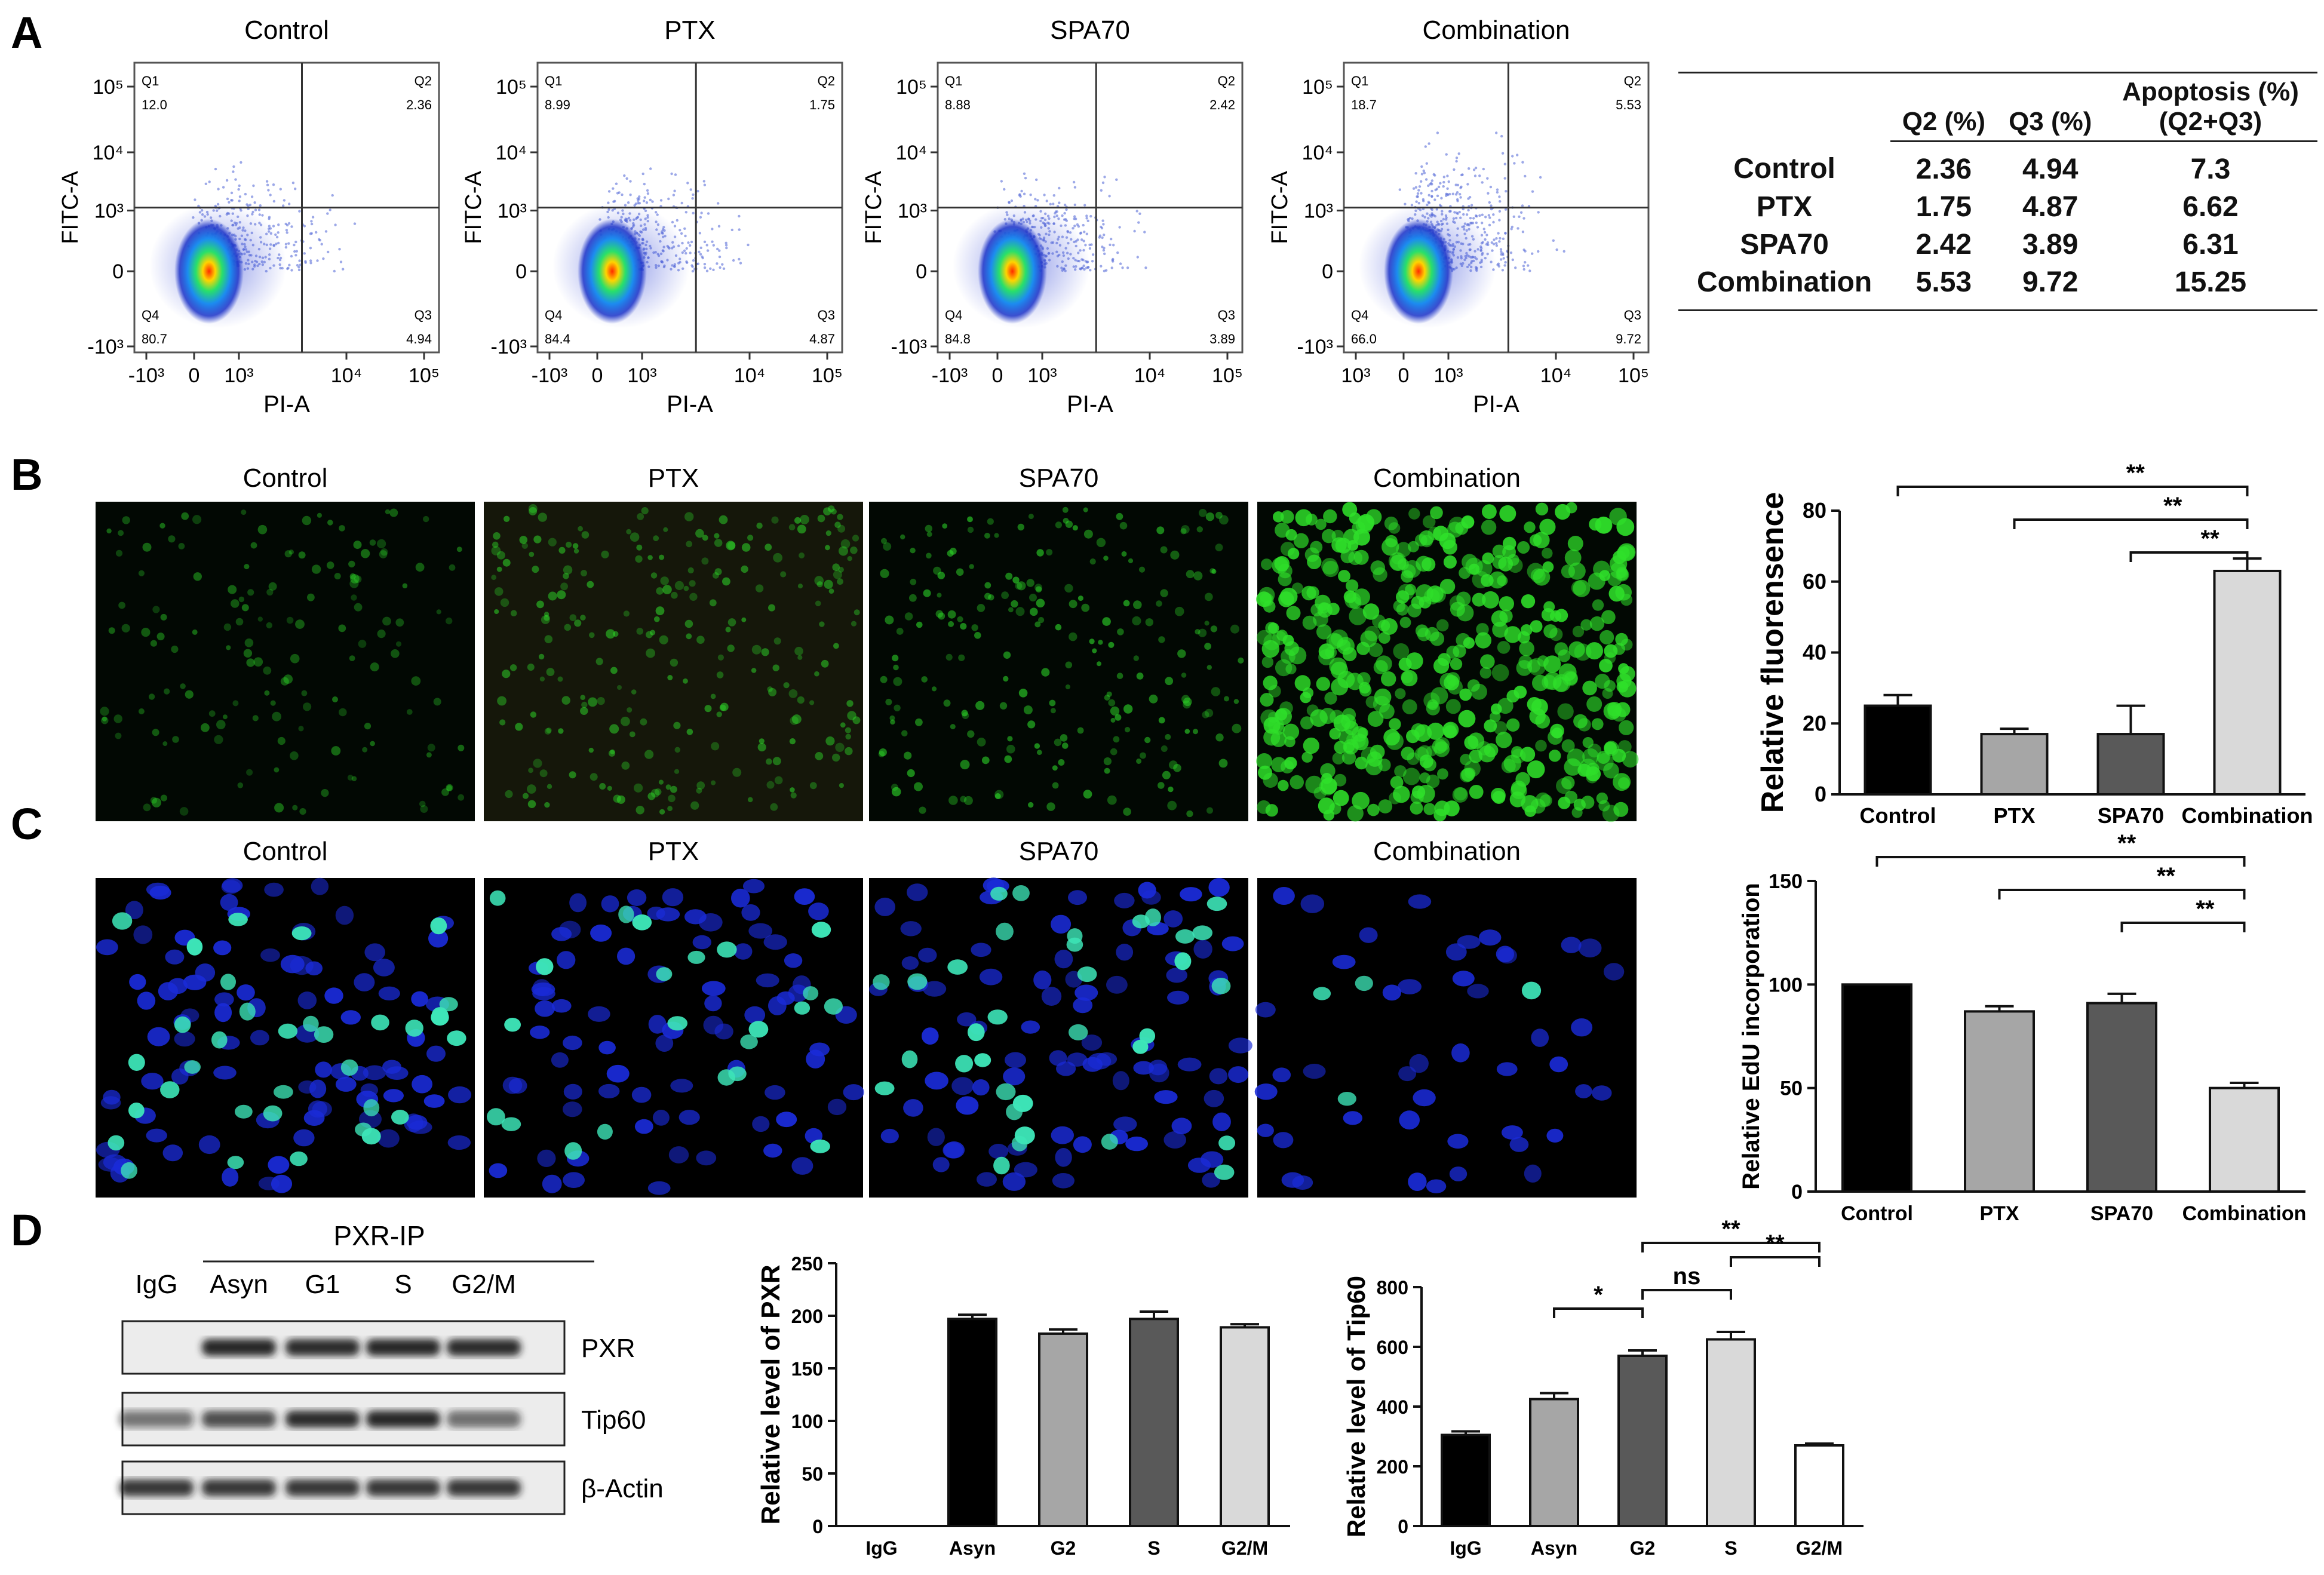  Describe the element at coordinates (1090, 30) in the screenshot. I see `flow-plot-title: SPA70` at that location.